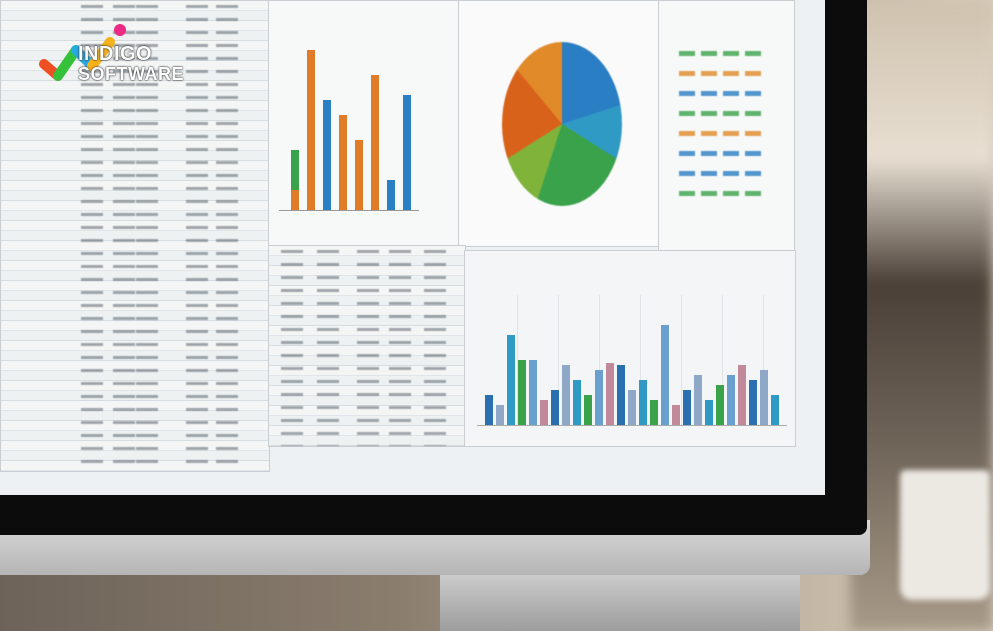 The width and height of the screenshot is (993, 631). Describe the element at coordinates (562, 124) in the screenshot. I see `pie-chart` at that location.